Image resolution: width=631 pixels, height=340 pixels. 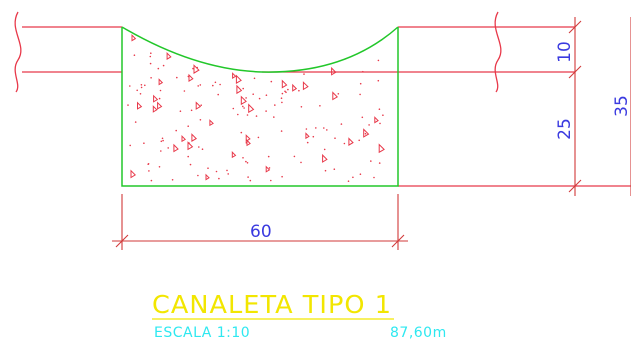 I want to click on tick-inner-mid, so click(x=575, y=72).